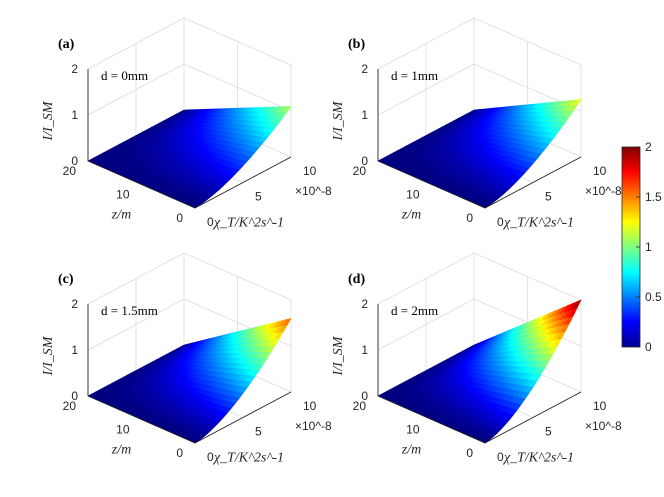 The width and height of the screenshot is (664, 497). Describe the element at coordinates (66, 44) in the screenshot. I see `panel-label: (a)` at that location.